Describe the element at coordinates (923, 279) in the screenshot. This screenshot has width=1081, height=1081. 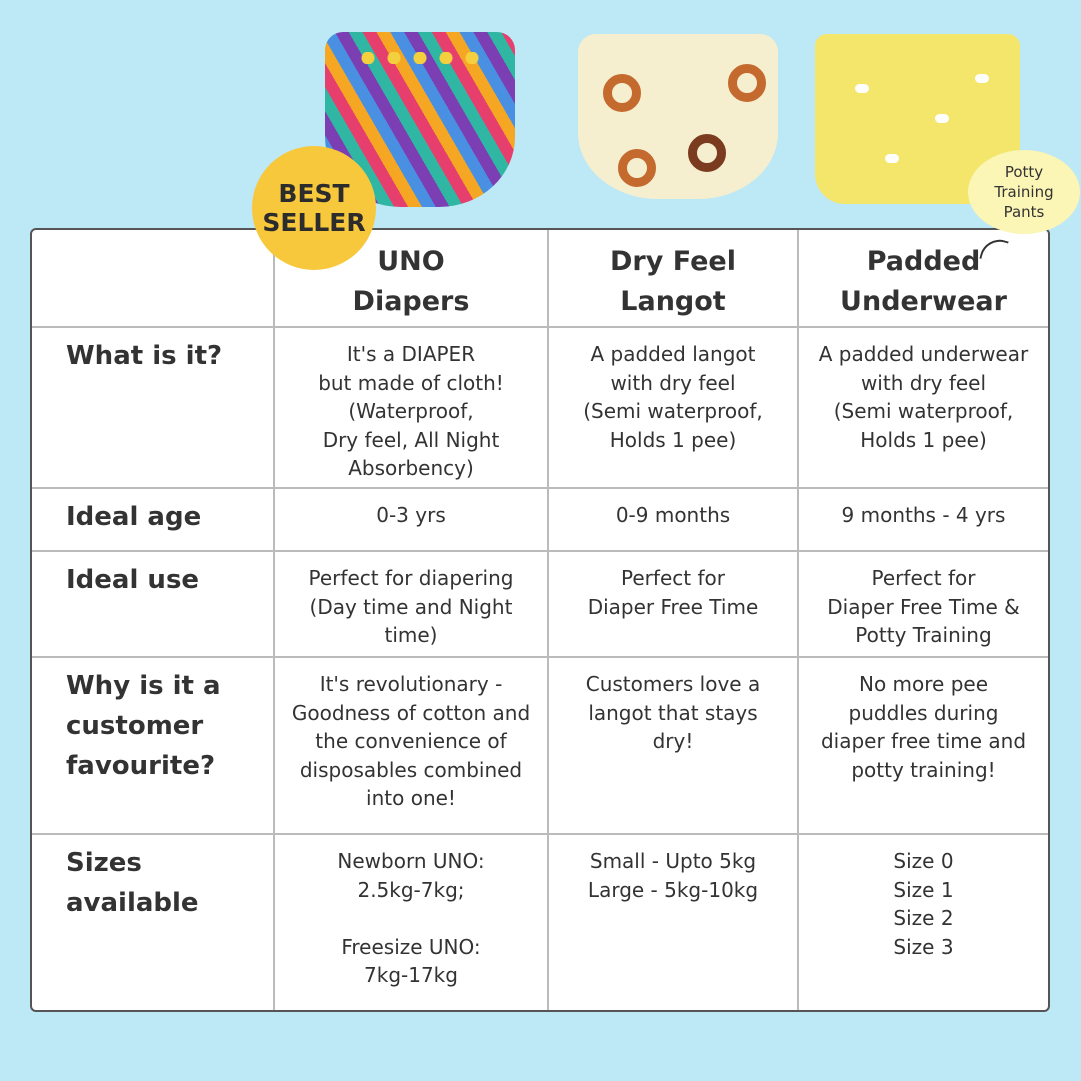
I see `header-padded-underwear: Padded Underwear` at that location.